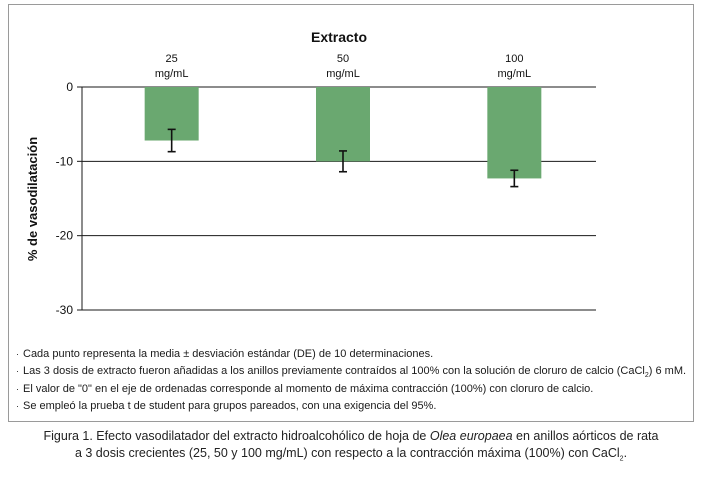 The height and width of the screenshot is (485, 702). What do you see at coordinates (625, 453) in the screenshot?
I see `caption-text-end: .` at bounding box center [625, 453].